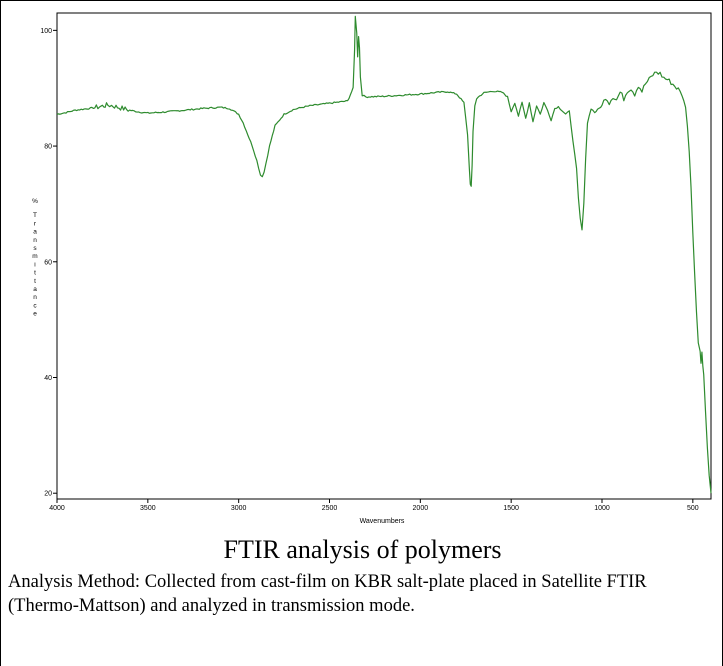 This screenshot has width=723, height=666. Describe the element at coordinates (374, 505) in the screenshot. I see `x-axis: 4000 3500 3000 2500 2000 1500 1000 500` at that location.